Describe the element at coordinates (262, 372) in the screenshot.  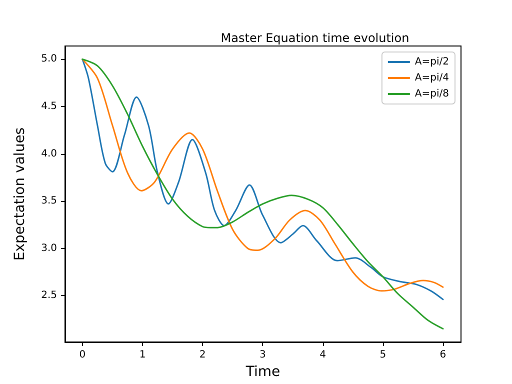
I see `x-axis-title: Time` at that location.